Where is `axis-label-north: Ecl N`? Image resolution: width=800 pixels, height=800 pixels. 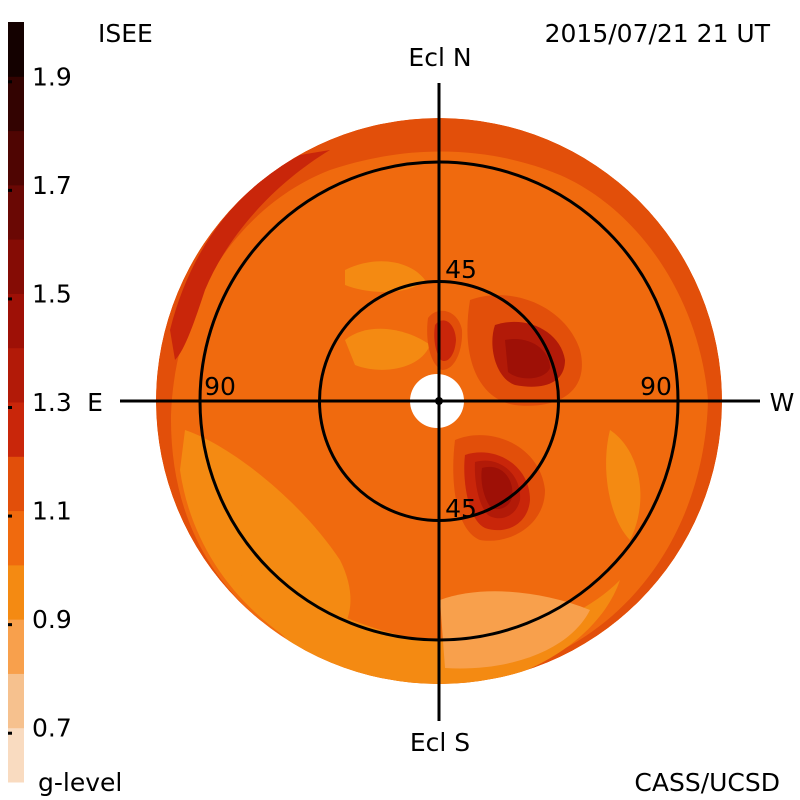
axis-label-north: Ecl N is located at coordinates (439, 57).